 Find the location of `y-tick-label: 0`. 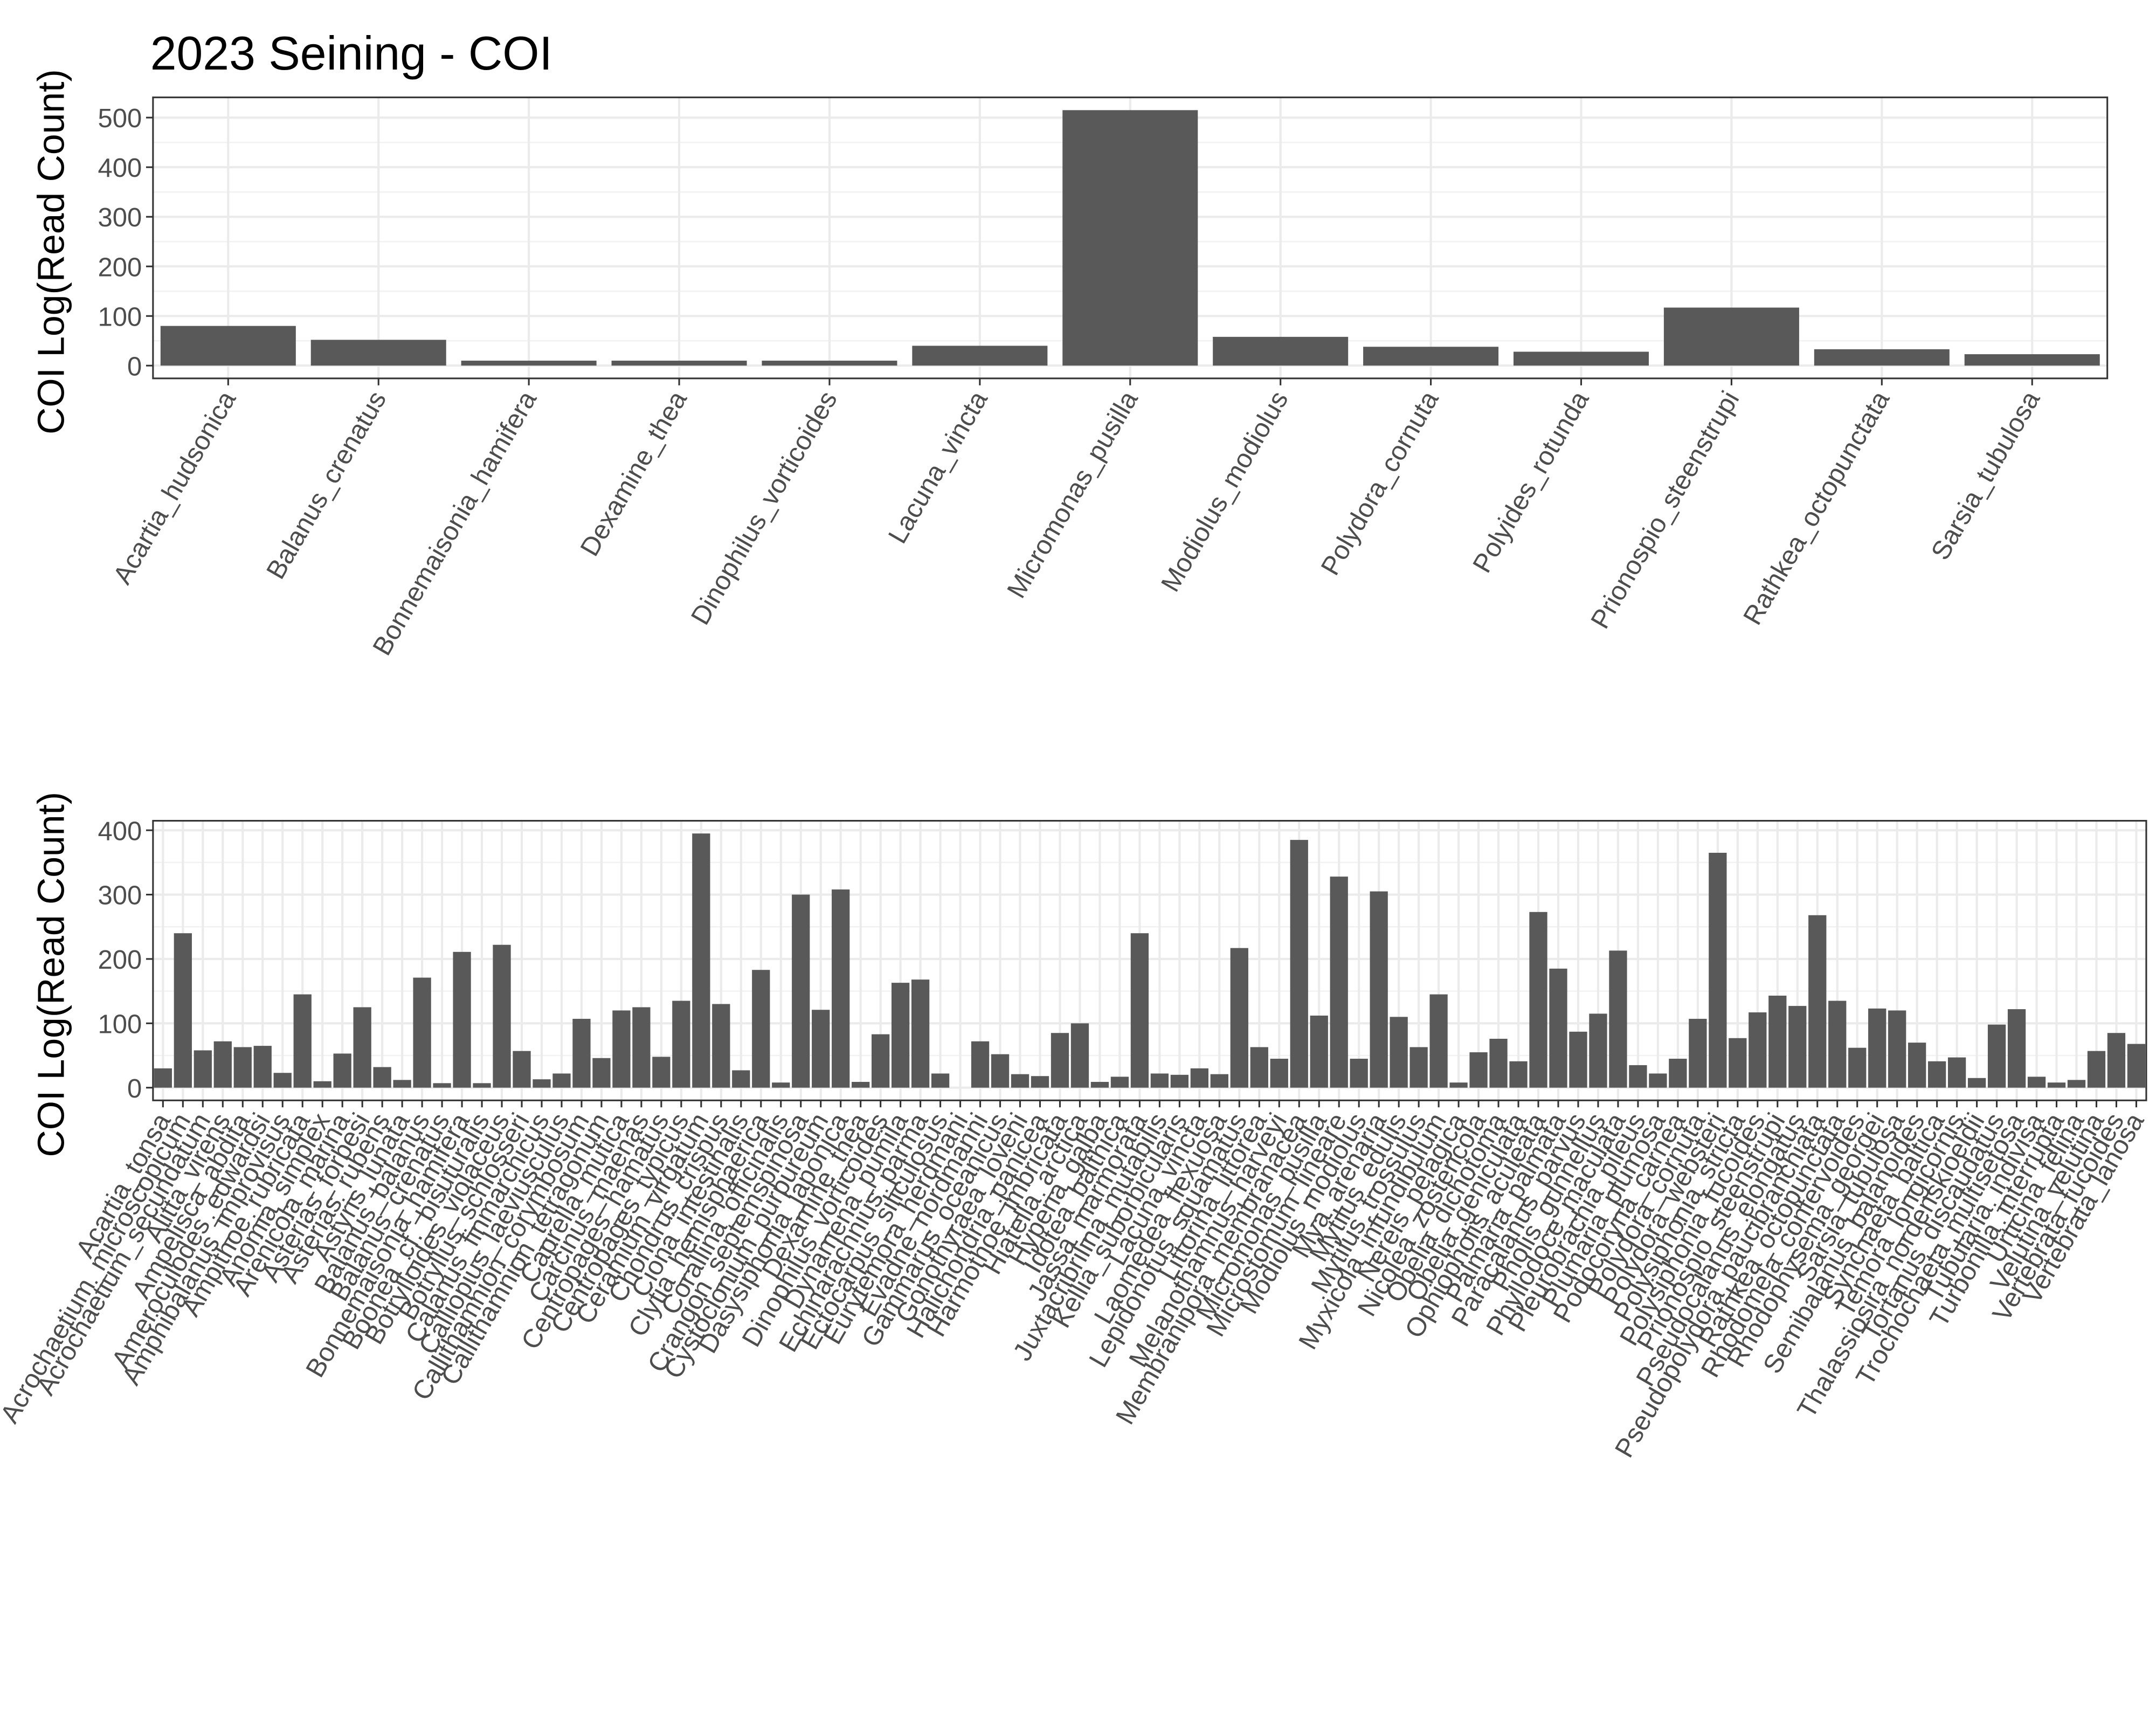

y-tick-label: 0 is located at coordinates (134, 1088).